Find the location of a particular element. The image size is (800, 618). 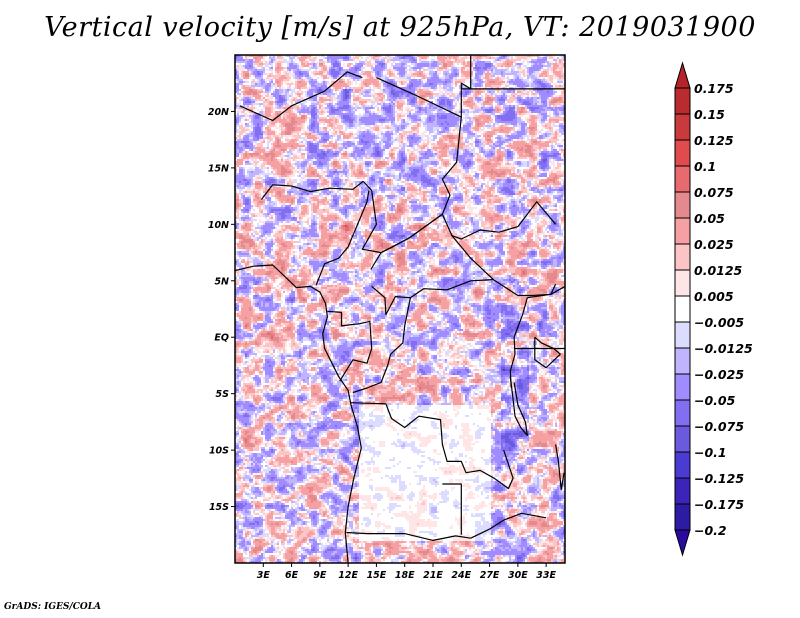

x-tick-label: 24E is located at coordinates (461, 575).